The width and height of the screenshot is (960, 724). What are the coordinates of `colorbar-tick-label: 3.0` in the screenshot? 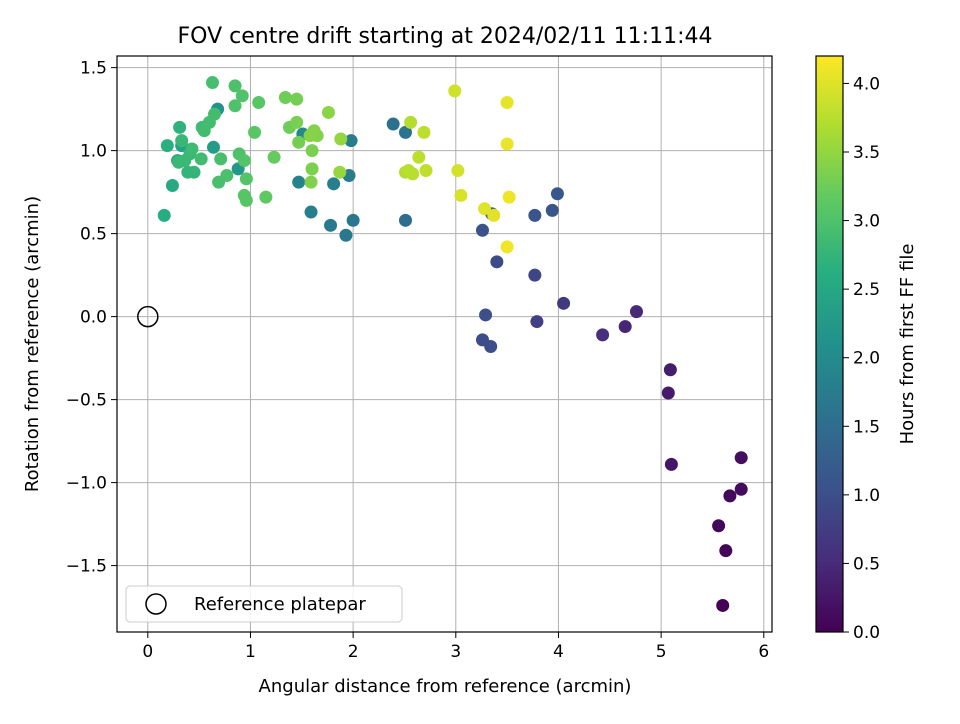 It's located at (866, 222).